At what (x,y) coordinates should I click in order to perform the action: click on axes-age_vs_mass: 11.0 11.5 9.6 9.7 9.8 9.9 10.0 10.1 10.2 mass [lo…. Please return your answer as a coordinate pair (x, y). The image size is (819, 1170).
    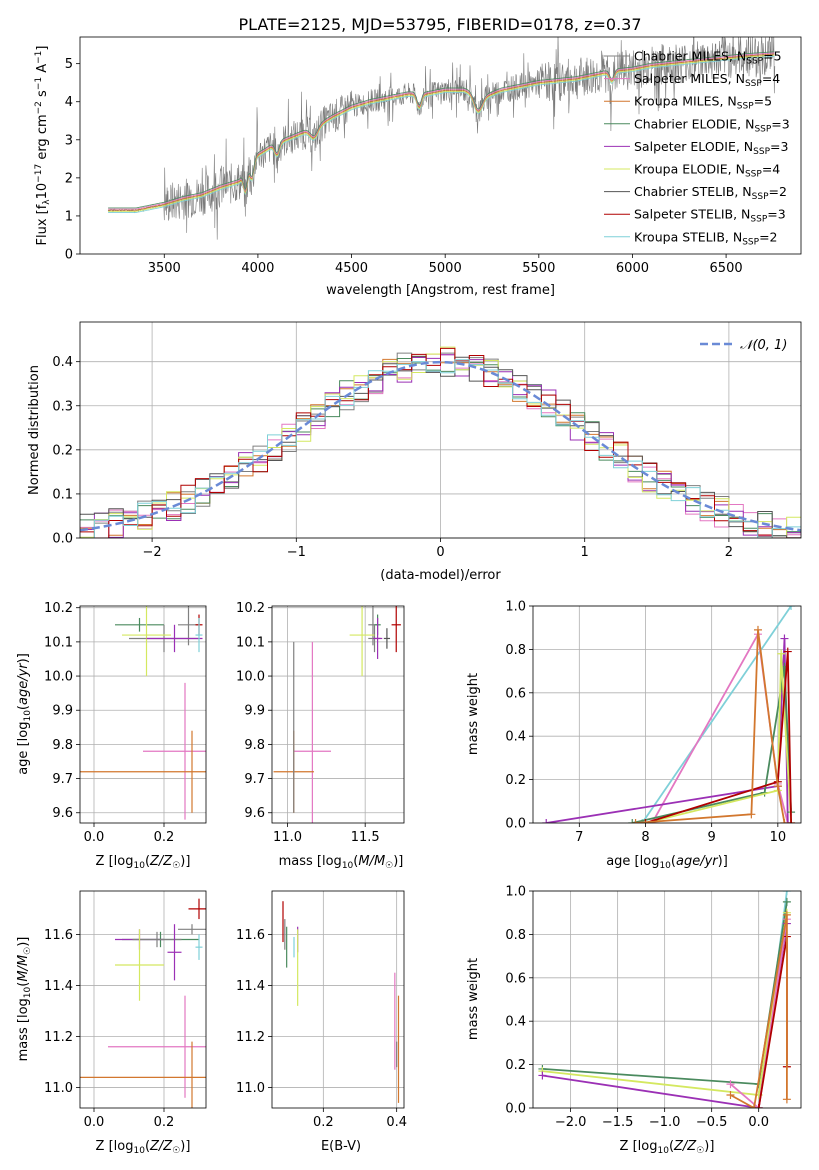
    Looking at the image, I should click on (320, 736).